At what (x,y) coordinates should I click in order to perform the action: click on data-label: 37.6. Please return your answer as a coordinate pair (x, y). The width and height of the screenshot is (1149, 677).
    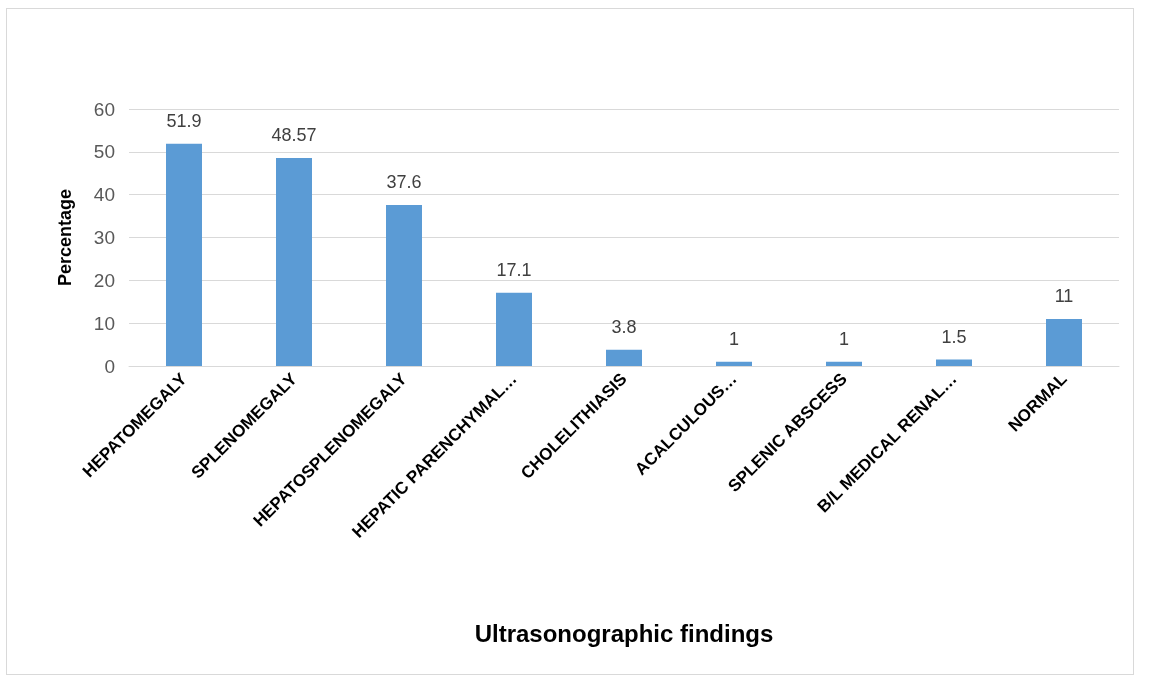
    Looking at the image, I should click on (404, 181).